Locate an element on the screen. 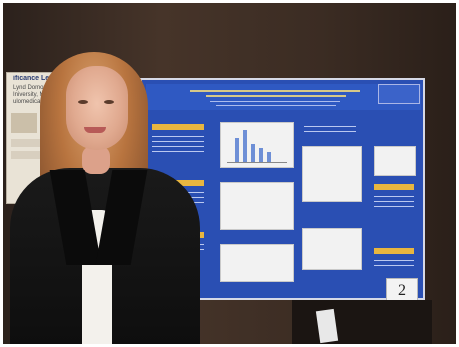 Image resolution: width=459 pixels, height=347 pixels. poster-header is located at coordinates (283, 97).